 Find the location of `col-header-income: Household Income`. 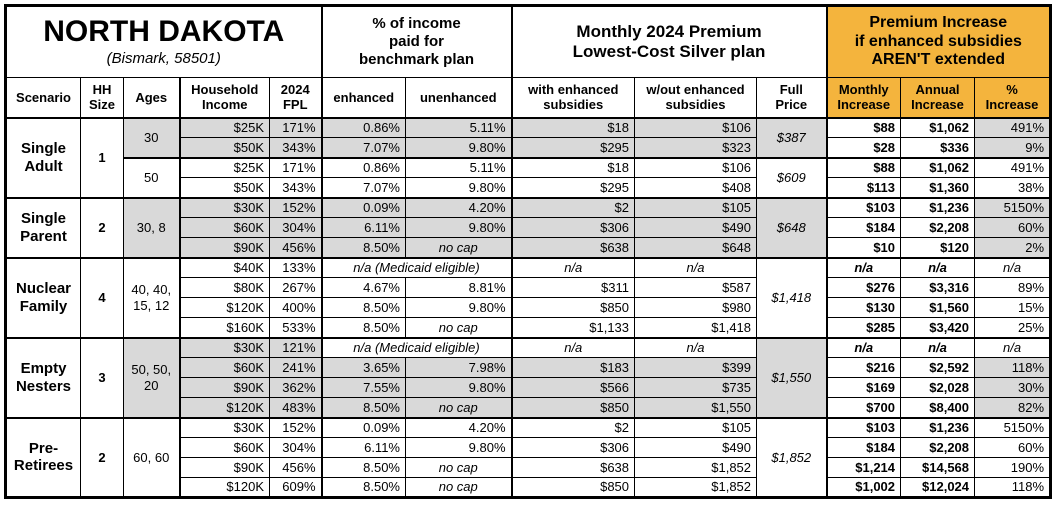

col-header-income: Household Income is located at coordinates (224, 98).